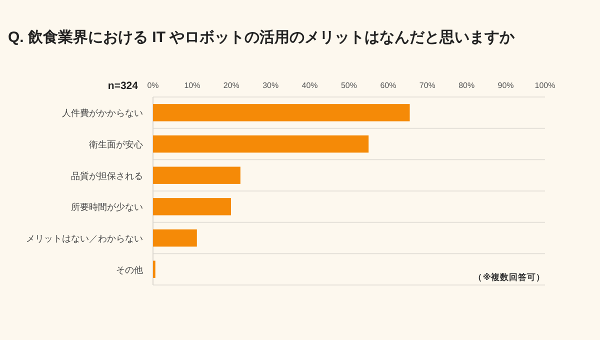 The height and width of the screenshot is (340, 600). I want to click on y-tick-label: その他, so click(129, 269).